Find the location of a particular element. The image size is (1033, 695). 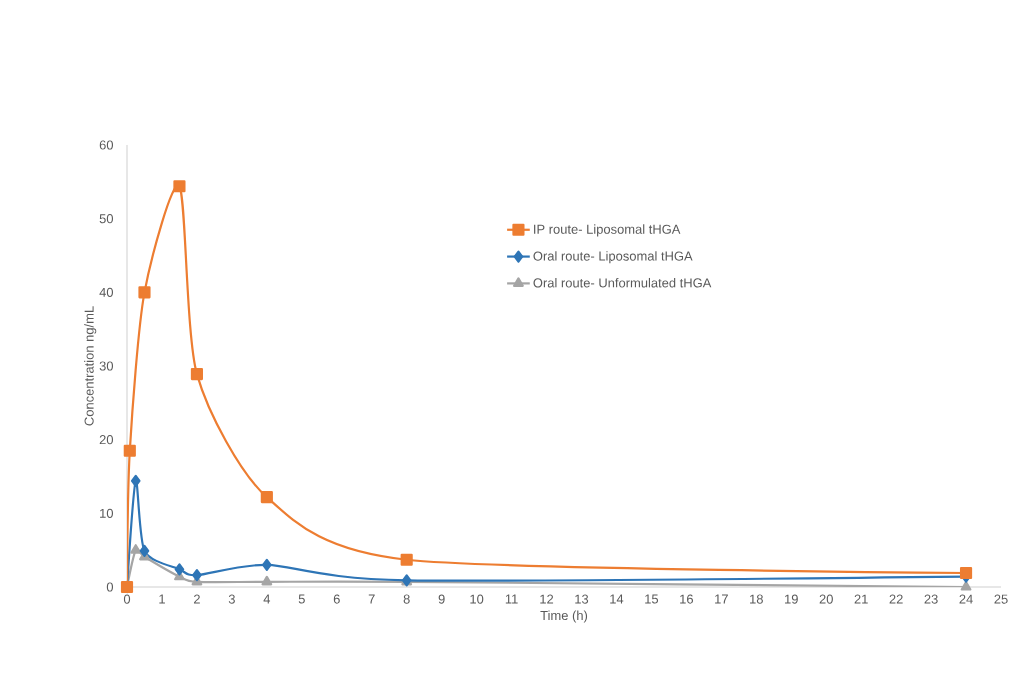

x-tick-label: 7 is located at coordinates (371, 599).